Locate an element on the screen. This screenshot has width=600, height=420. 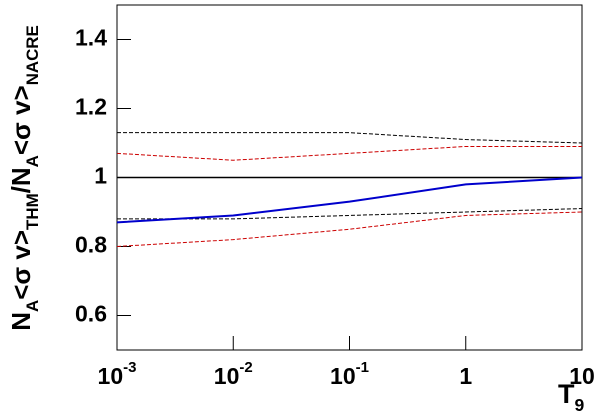
xlabel-part: 9 is located at coordinates (580, 405).